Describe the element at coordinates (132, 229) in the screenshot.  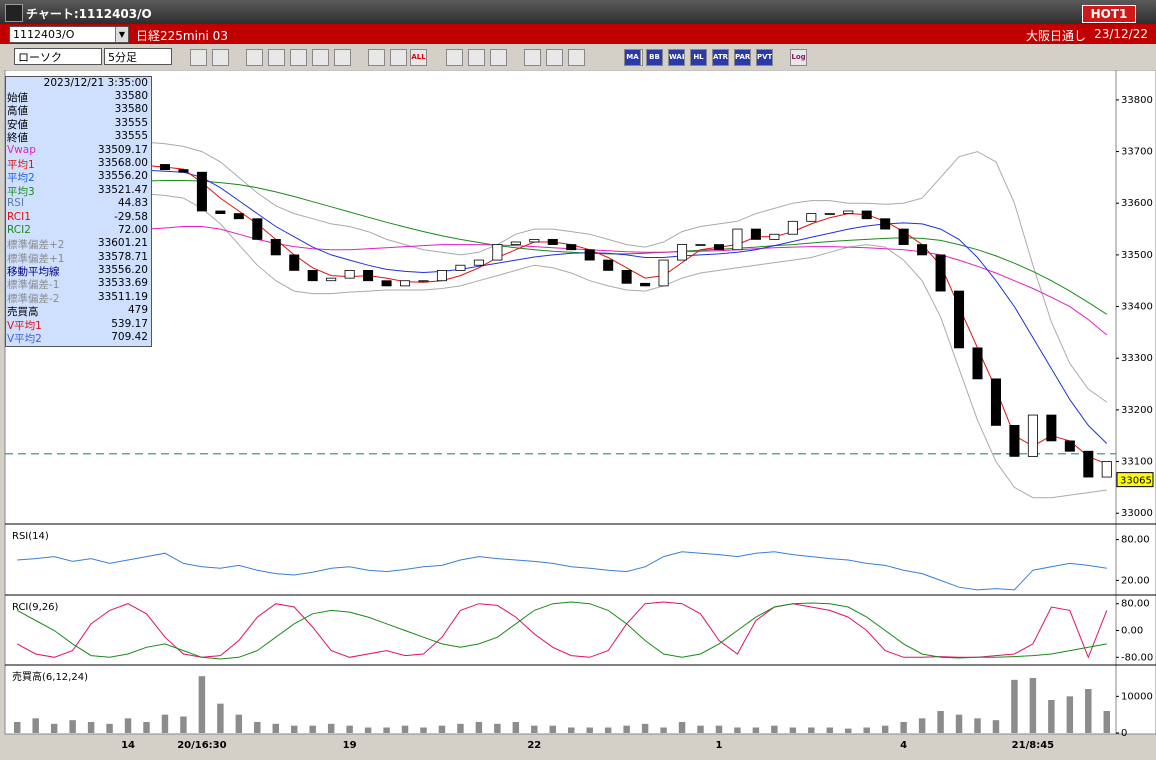
I see `info-value: 72.00` at that location.